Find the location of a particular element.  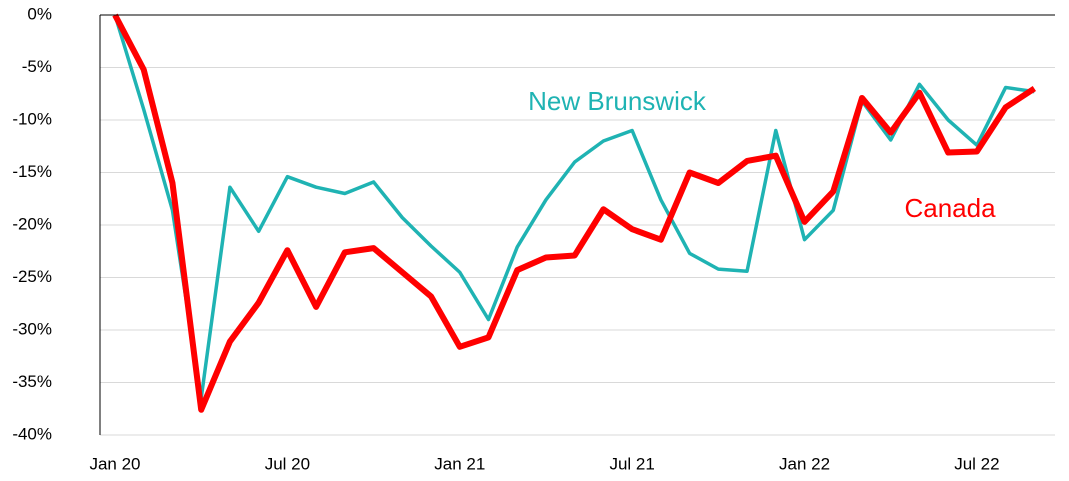

y-tick-label: -5% is located at coordinates (37, 66).